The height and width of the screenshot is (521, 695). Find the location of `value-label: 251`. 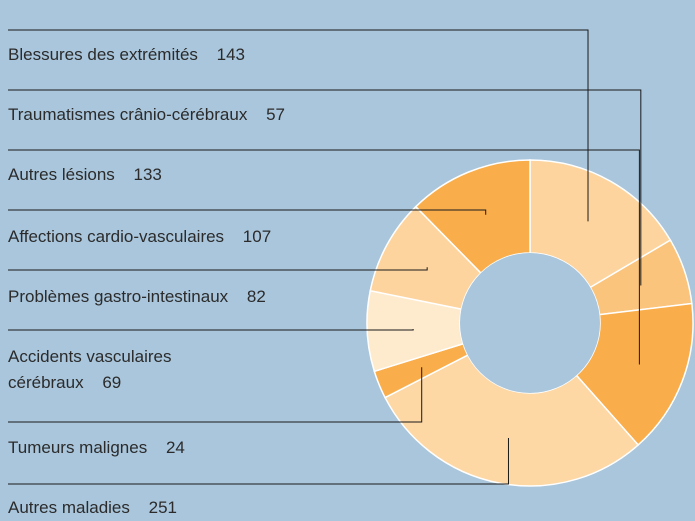

value-label: 251 is located at coordinates (162, 507).